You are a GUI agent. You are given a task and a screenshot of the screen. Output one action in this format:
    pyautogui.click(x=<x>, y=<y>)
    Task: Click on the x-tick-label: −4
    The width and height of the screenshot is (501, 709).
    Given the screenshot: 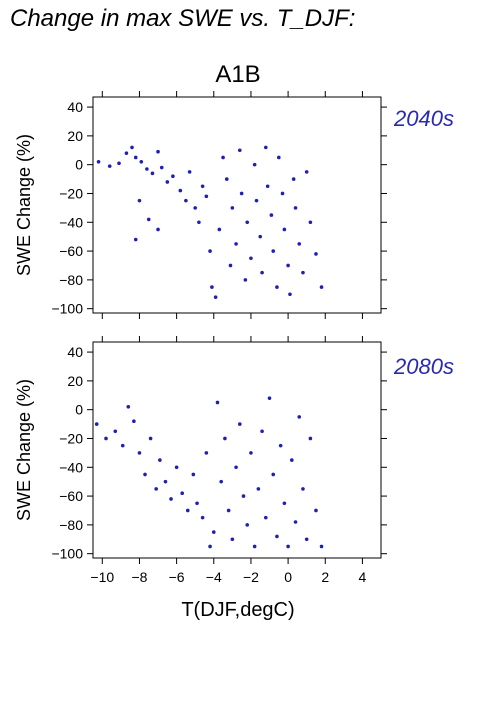 What is the action you would take?
    pyautogui.click(x=214, y=577)
    